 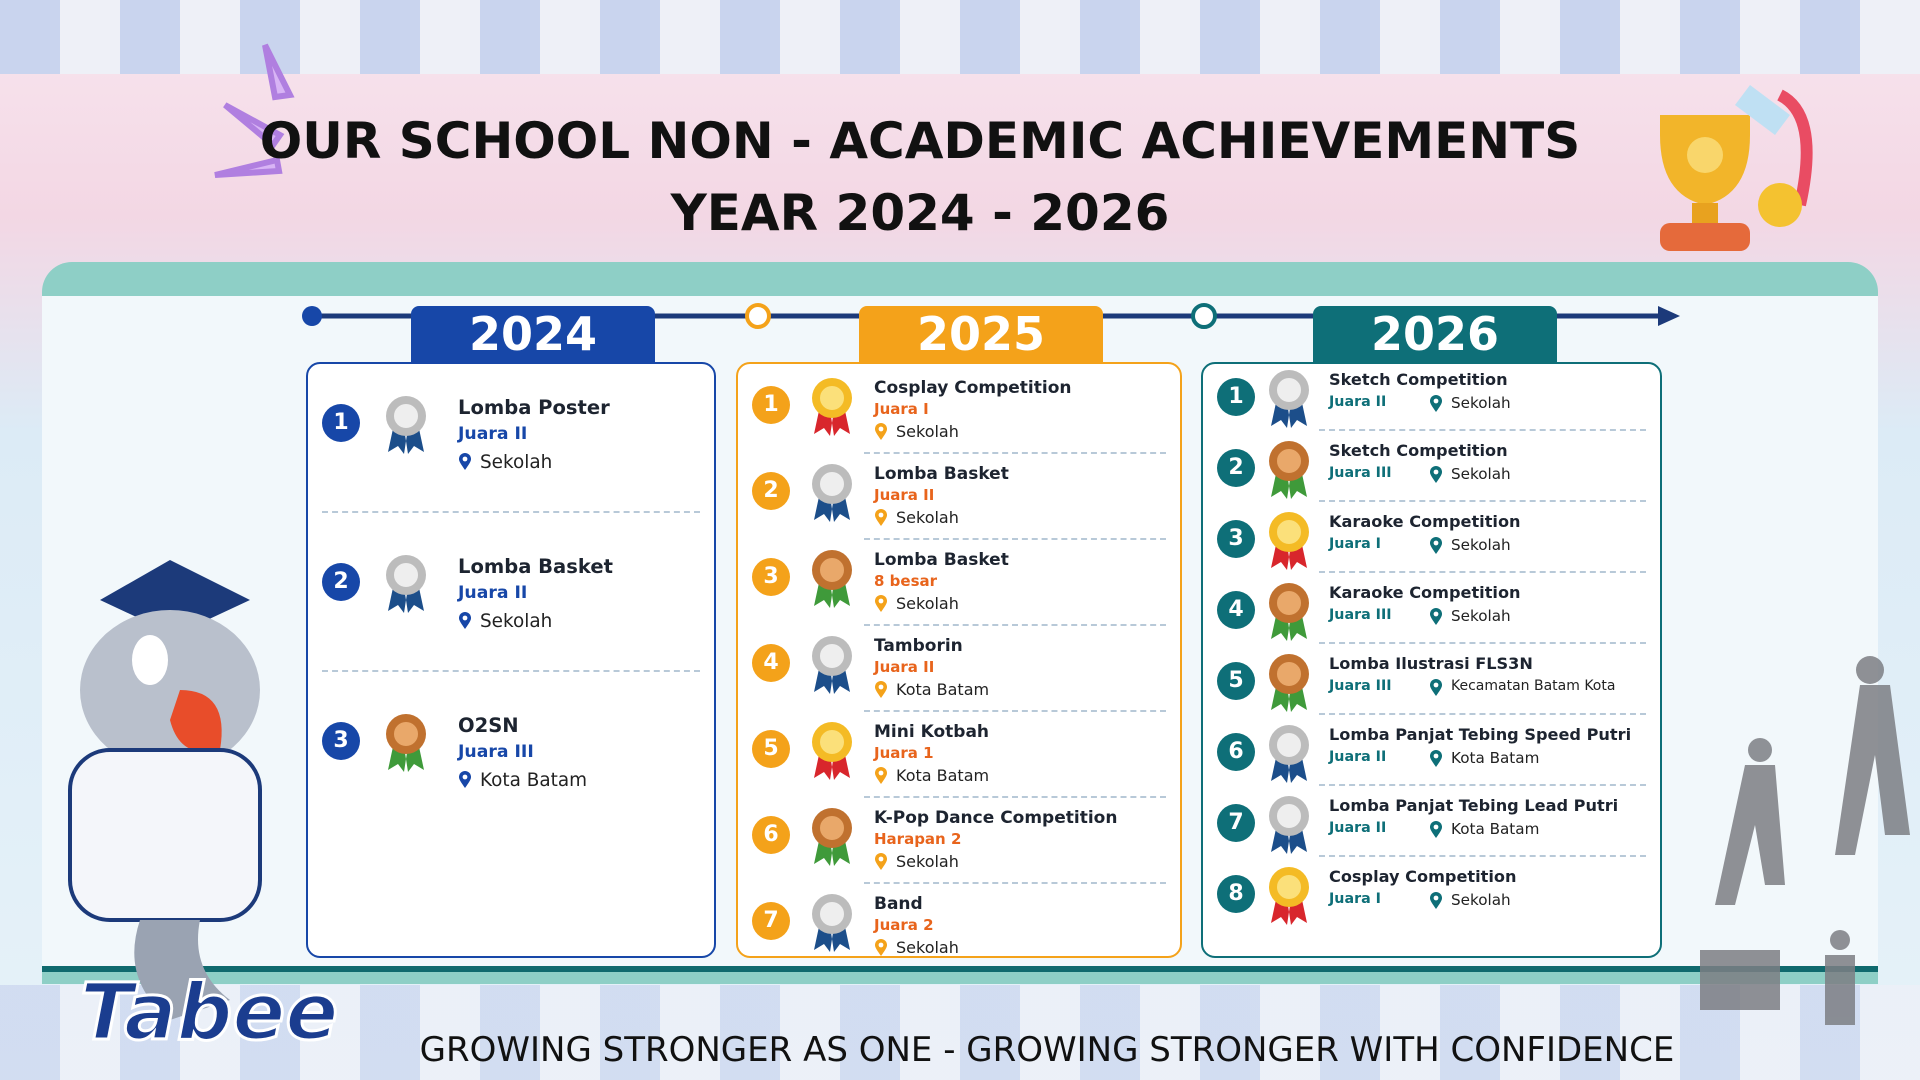 I want to click on rank-badge: 6, so click(x=1236, y=752).